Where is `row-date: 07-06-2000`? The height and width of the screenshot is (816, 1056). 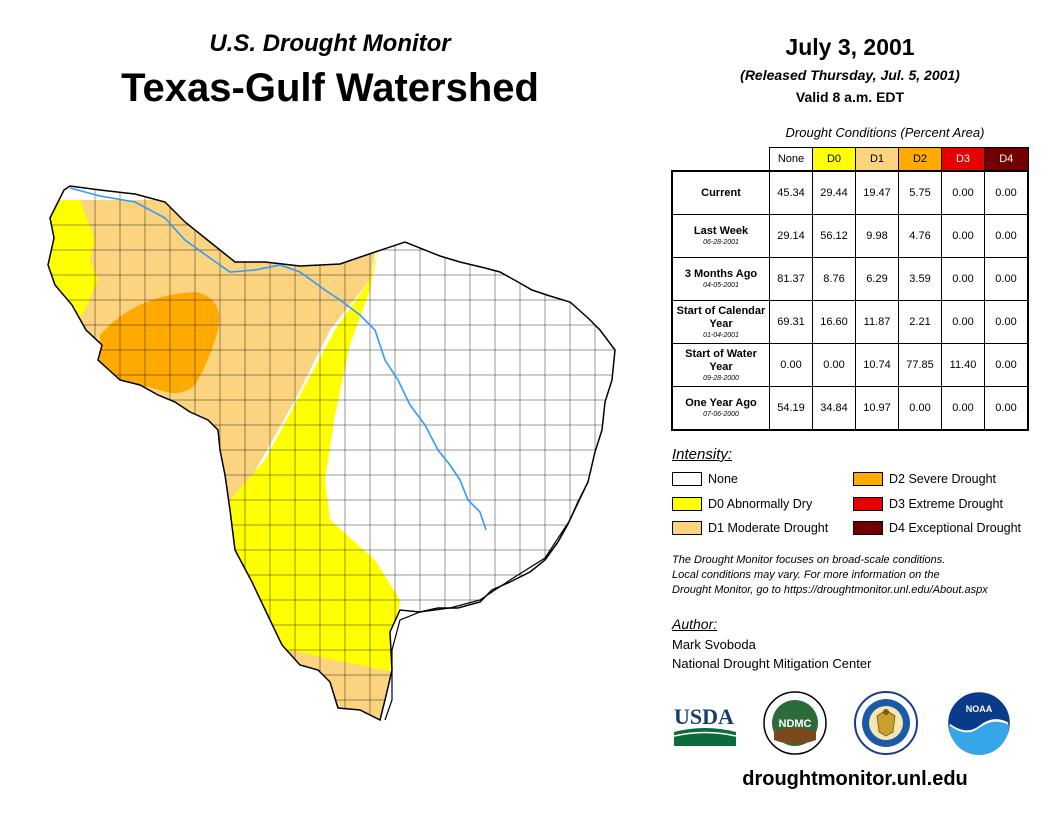
row-date: 07-06-2000 is located at coordinates (721, 414).